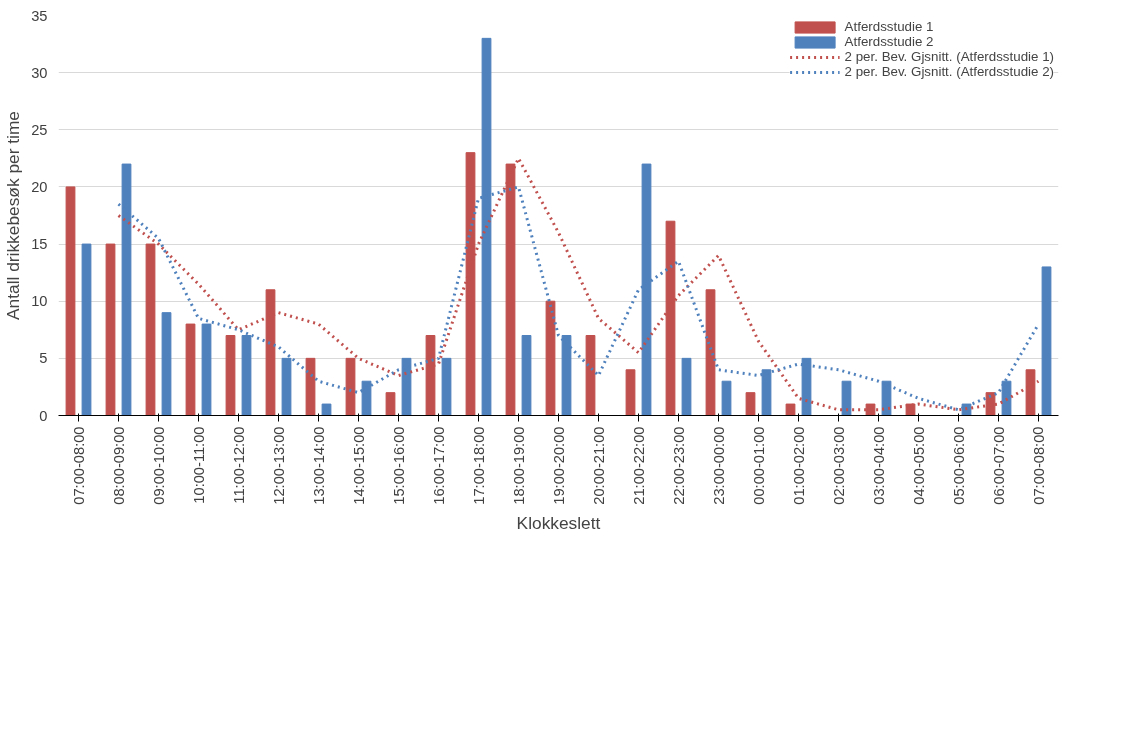 The image size is (1140, 742). Describe the element at coordinates (949, 71) in the screenshot. I see `legend-label: 2 per. Bev. Gjsnitt. (Atferdsstudie 2)` at that location.